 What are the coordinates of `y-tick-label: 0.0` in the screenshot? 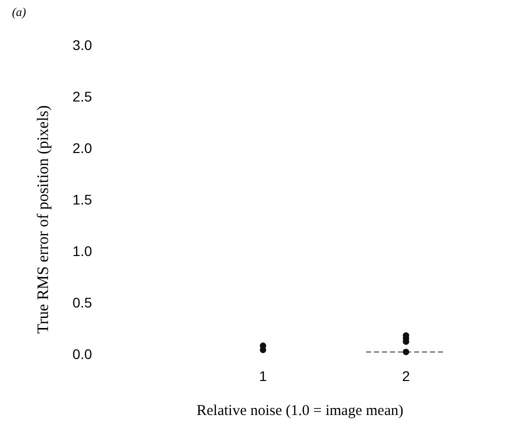 It's located at (82, 354).